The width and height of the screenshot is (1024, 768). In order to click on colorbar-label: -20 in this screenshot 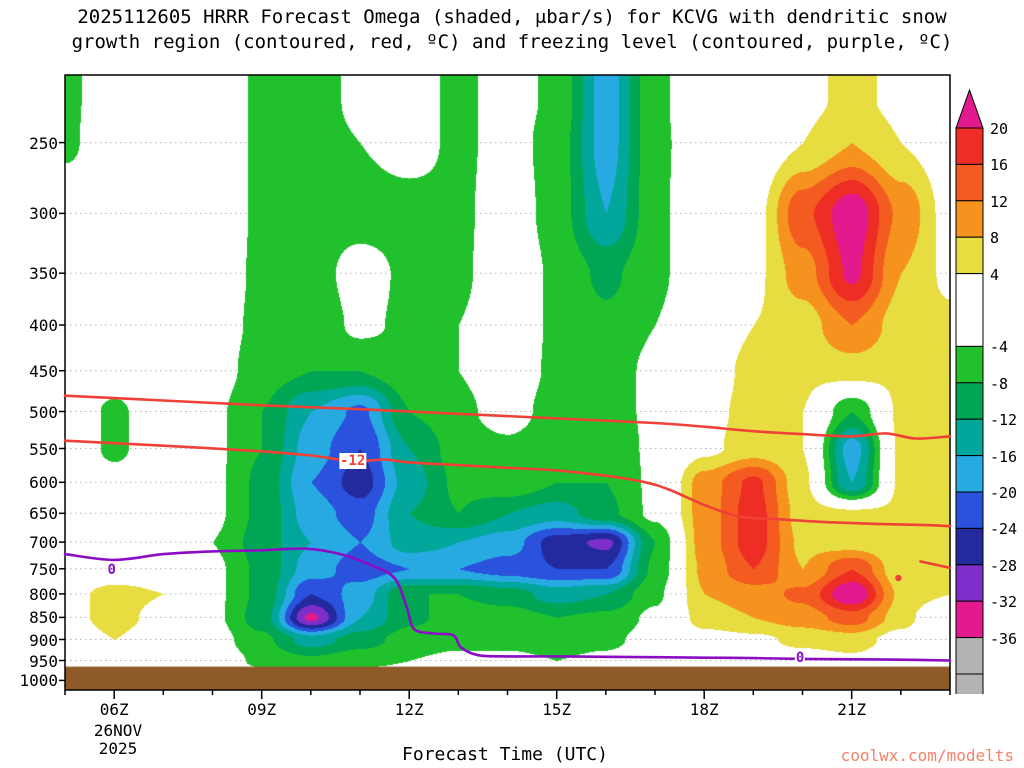, I will do `click(1004, 493)`.